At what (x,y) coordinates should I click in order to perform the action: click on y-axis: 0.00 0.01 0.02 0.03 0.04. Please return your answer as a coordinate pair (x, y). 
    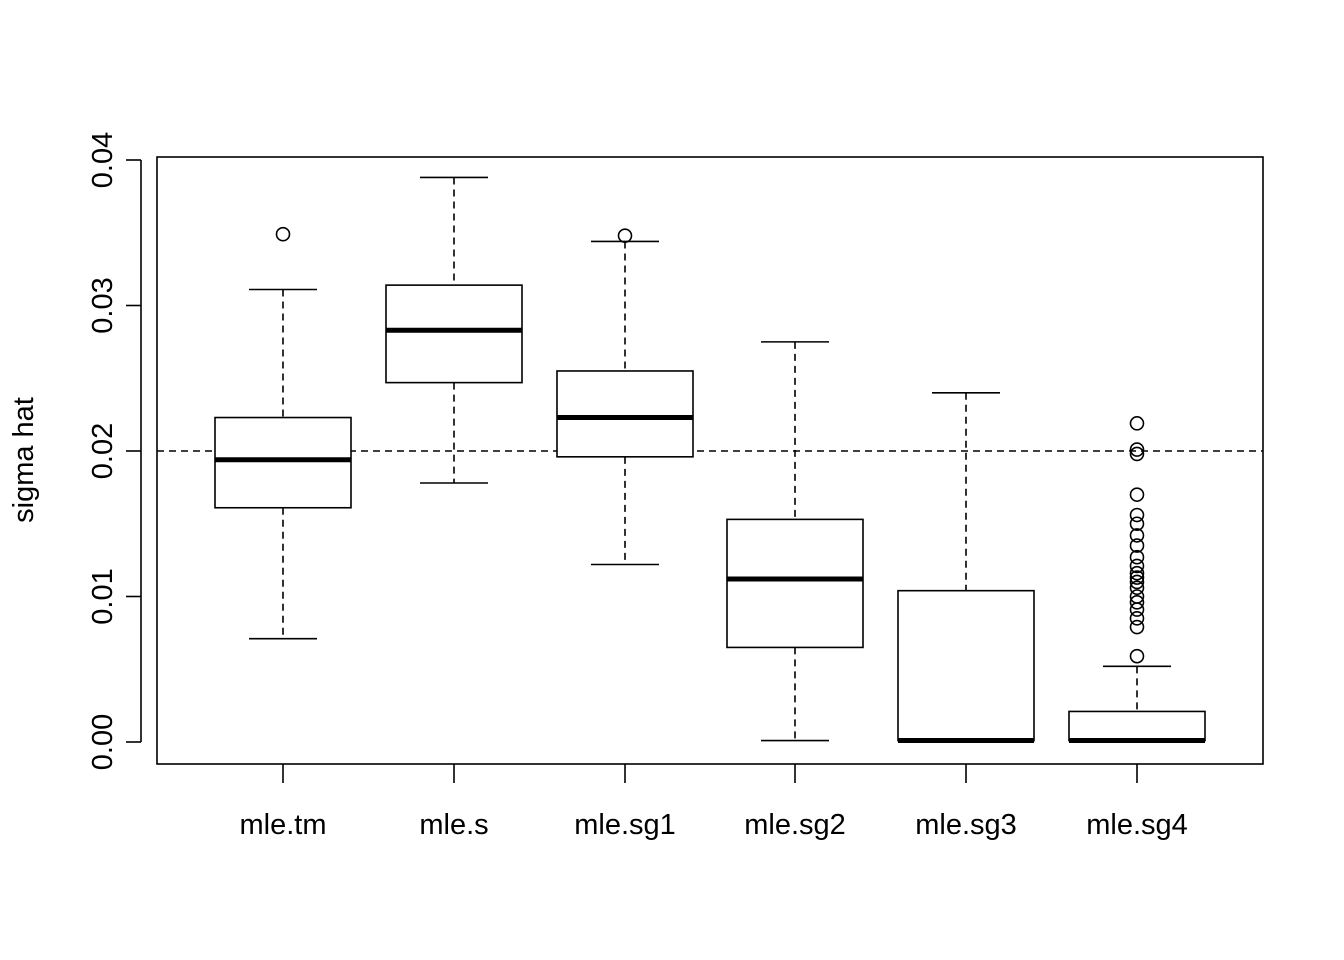
    Looking at the image, I should click on (114, 451).